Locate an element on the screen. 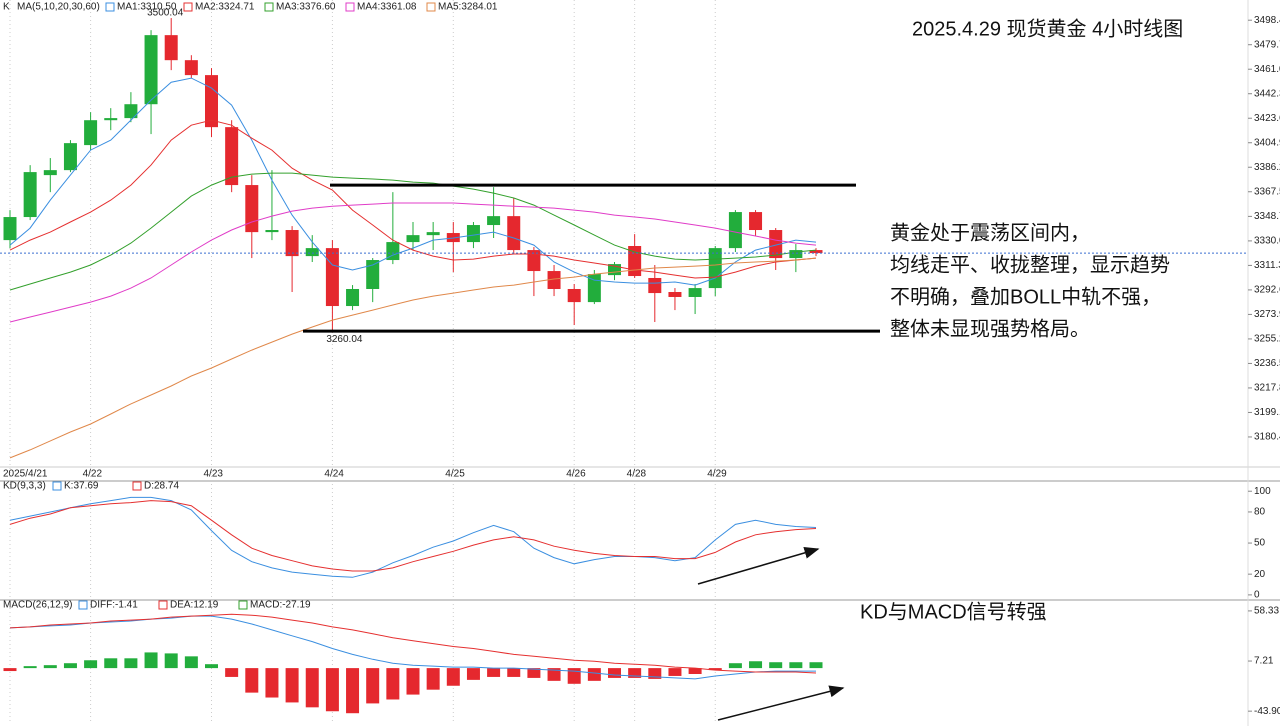 Image resolution: width=1280 pixels, height=726 pixels. y-tick-label: 3217.8 is located at coordinates (1267, 388).